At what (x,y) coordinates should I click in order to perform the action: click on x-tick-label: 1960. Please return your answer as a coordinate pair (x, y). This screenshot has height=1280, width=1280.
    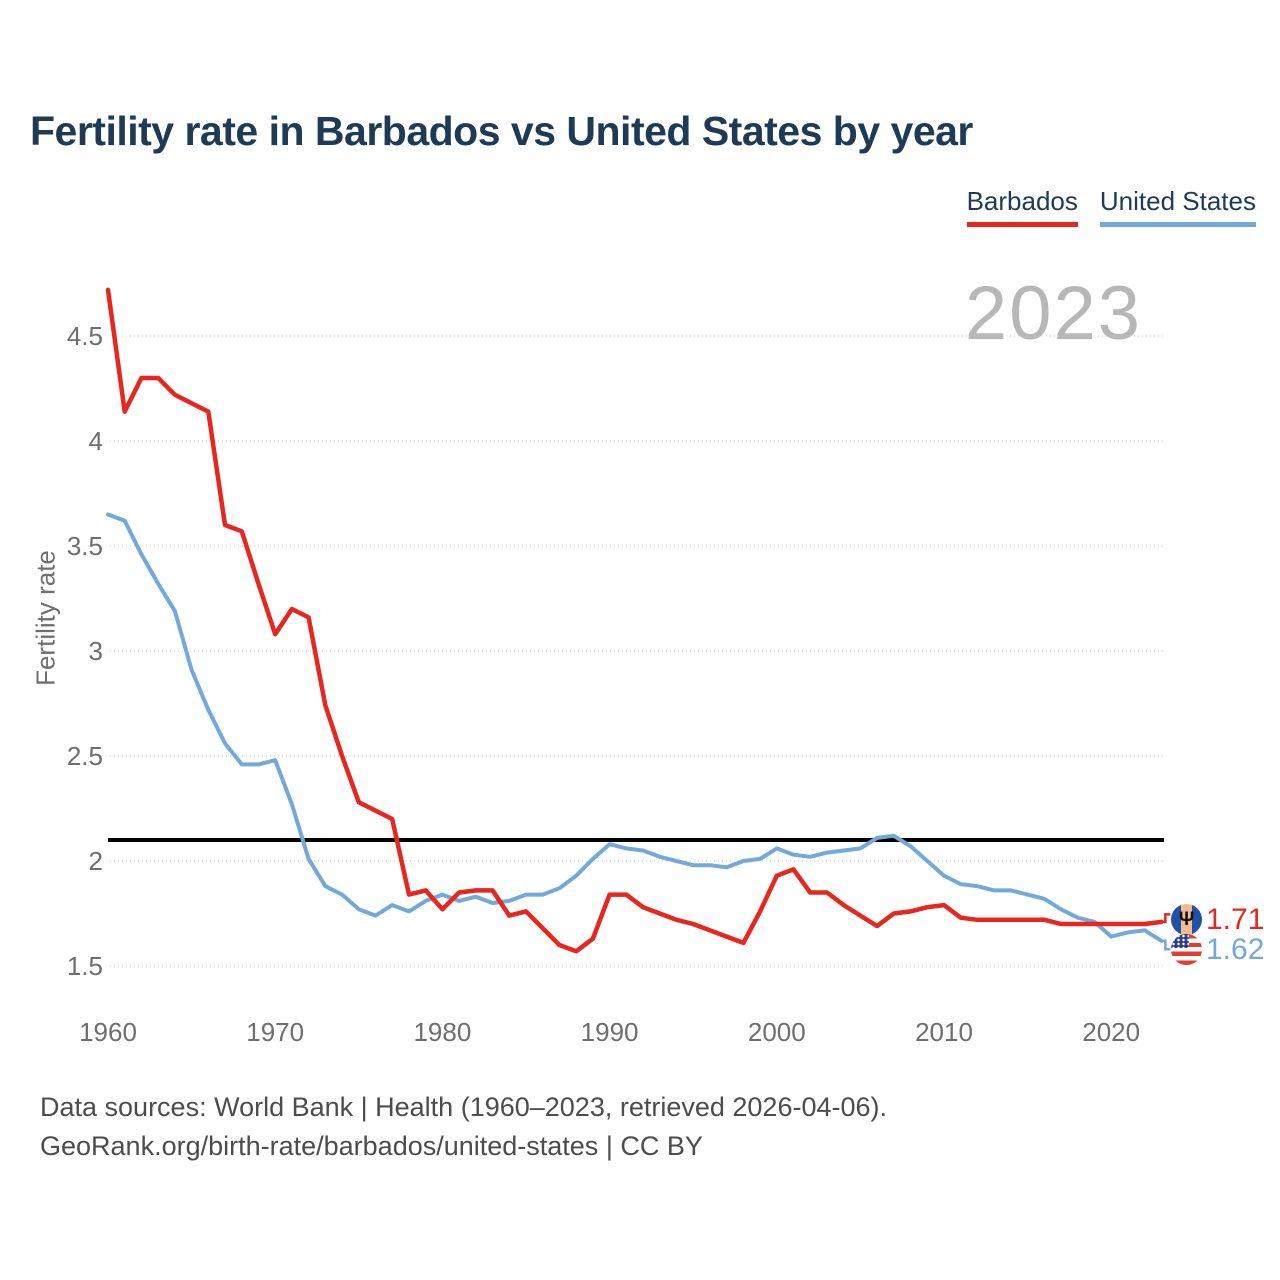
    Looking at the image, I should click on (108, 1032).